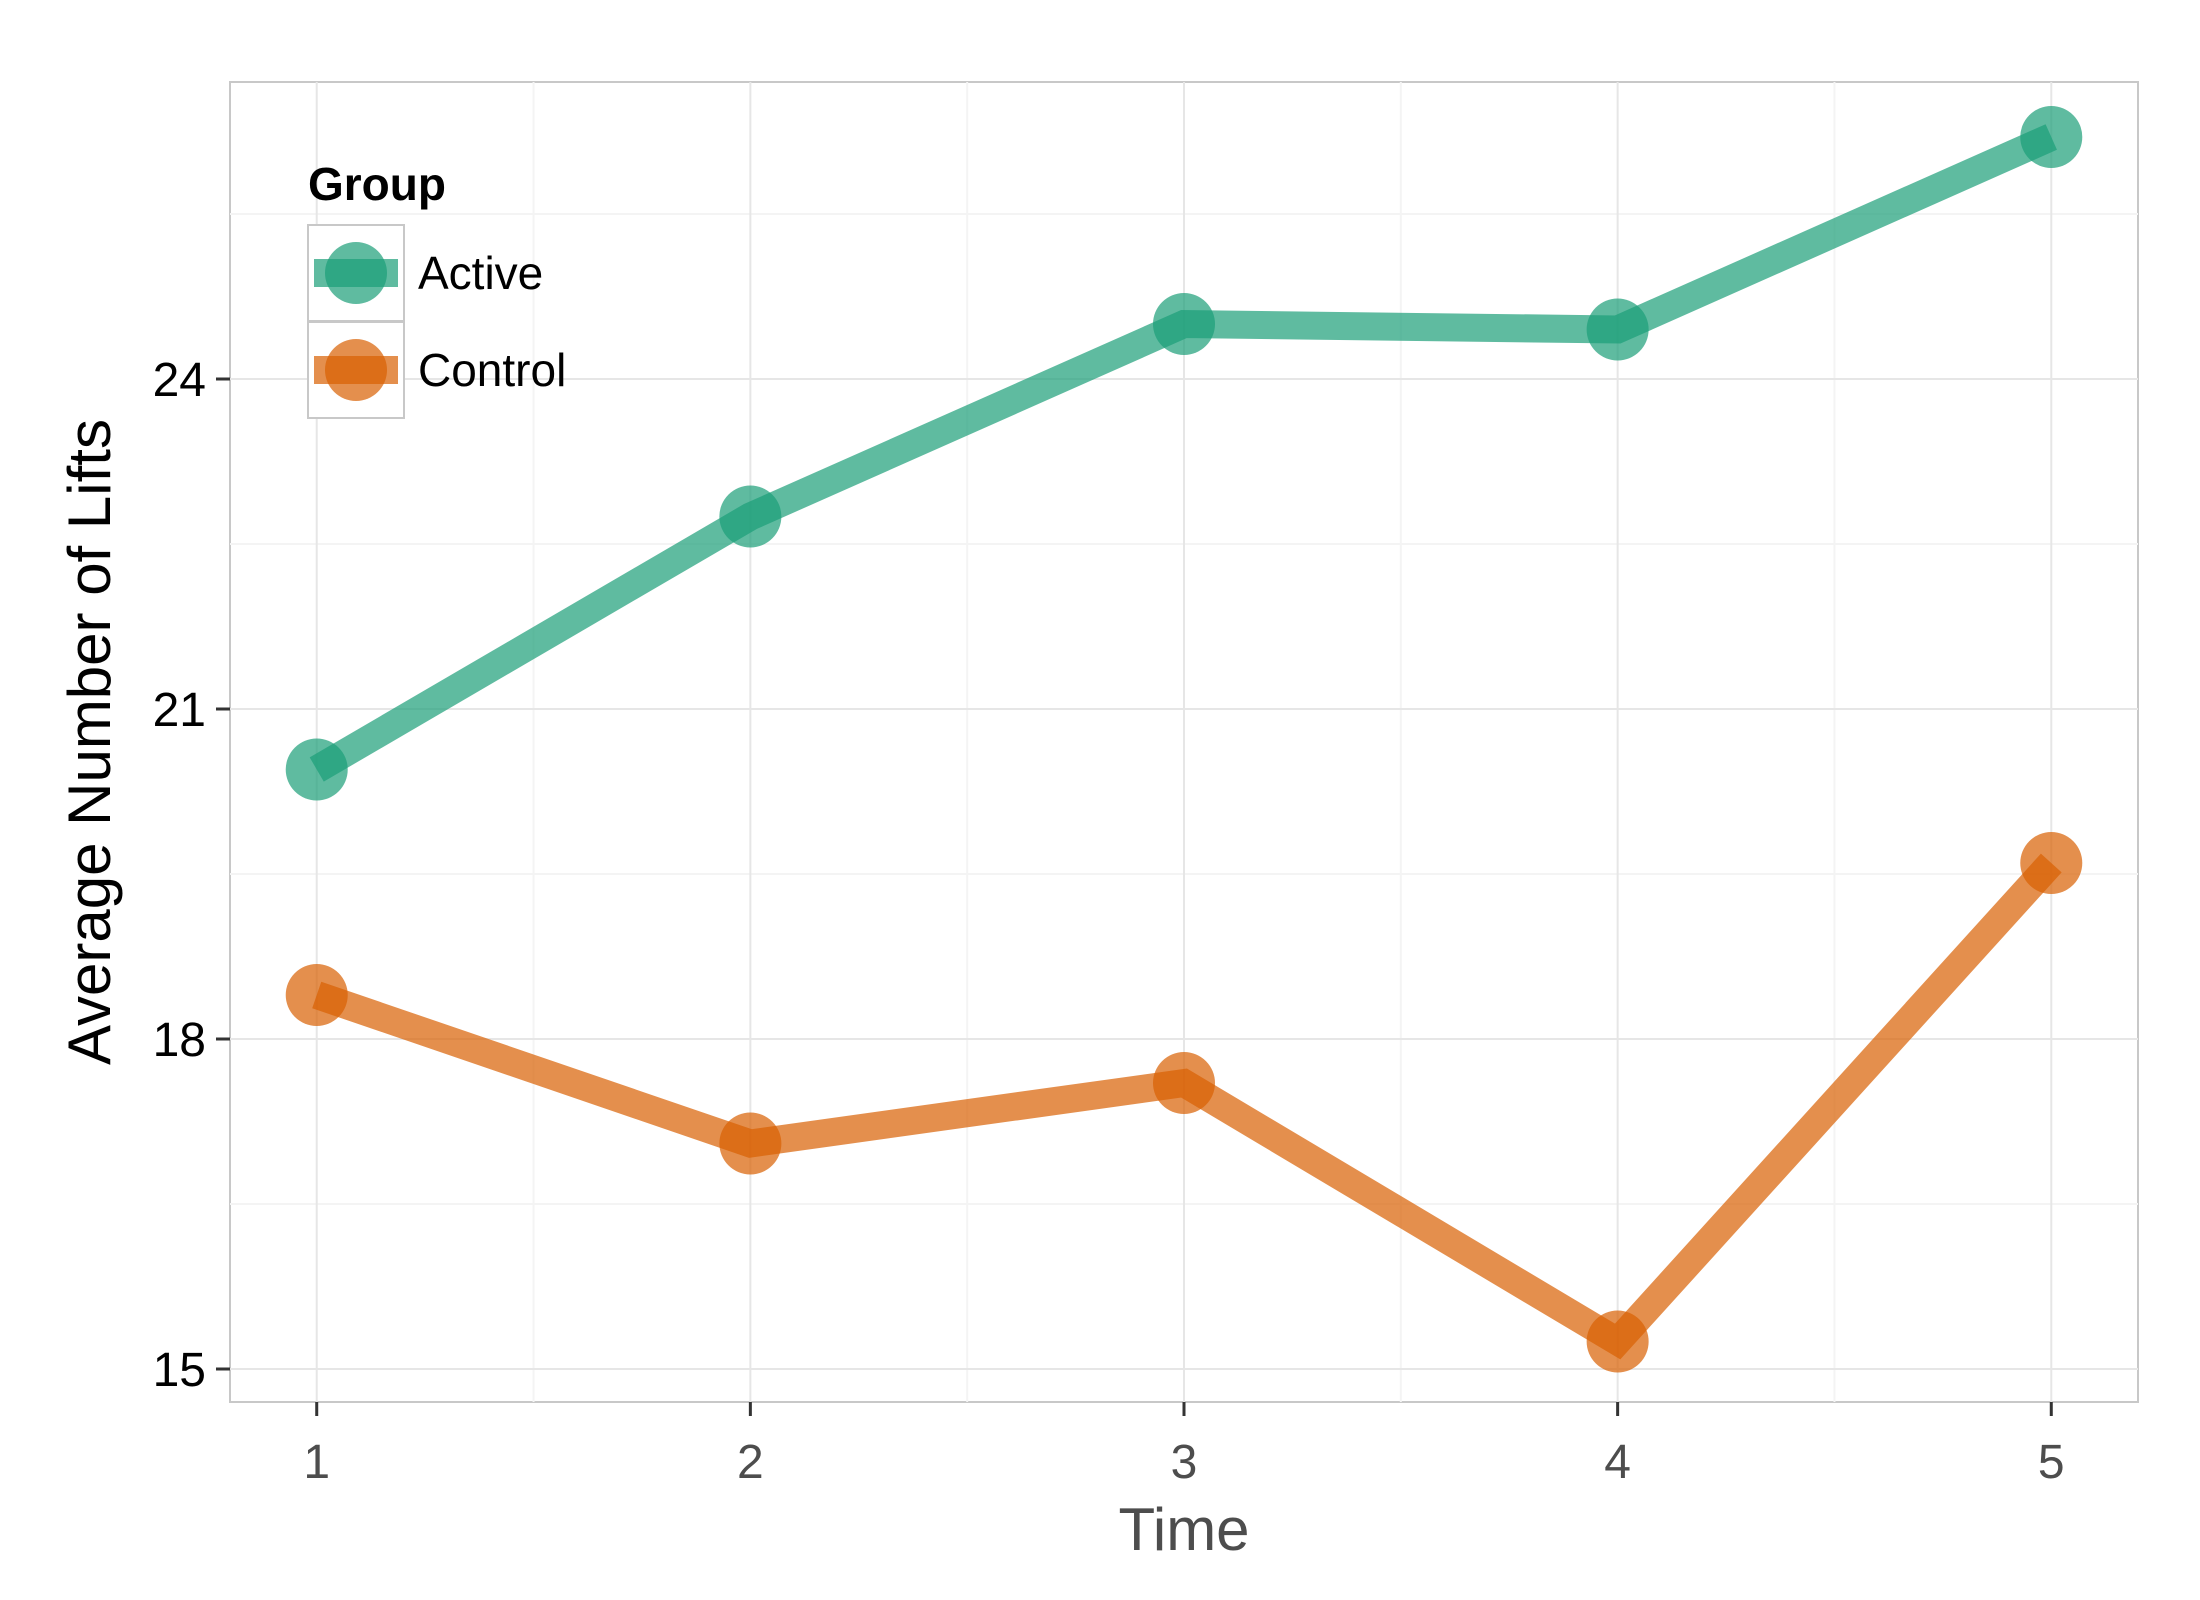 This screenshot has width=2200, height=1600. I want to click on legend-items: Active Control, so click(436, 321).